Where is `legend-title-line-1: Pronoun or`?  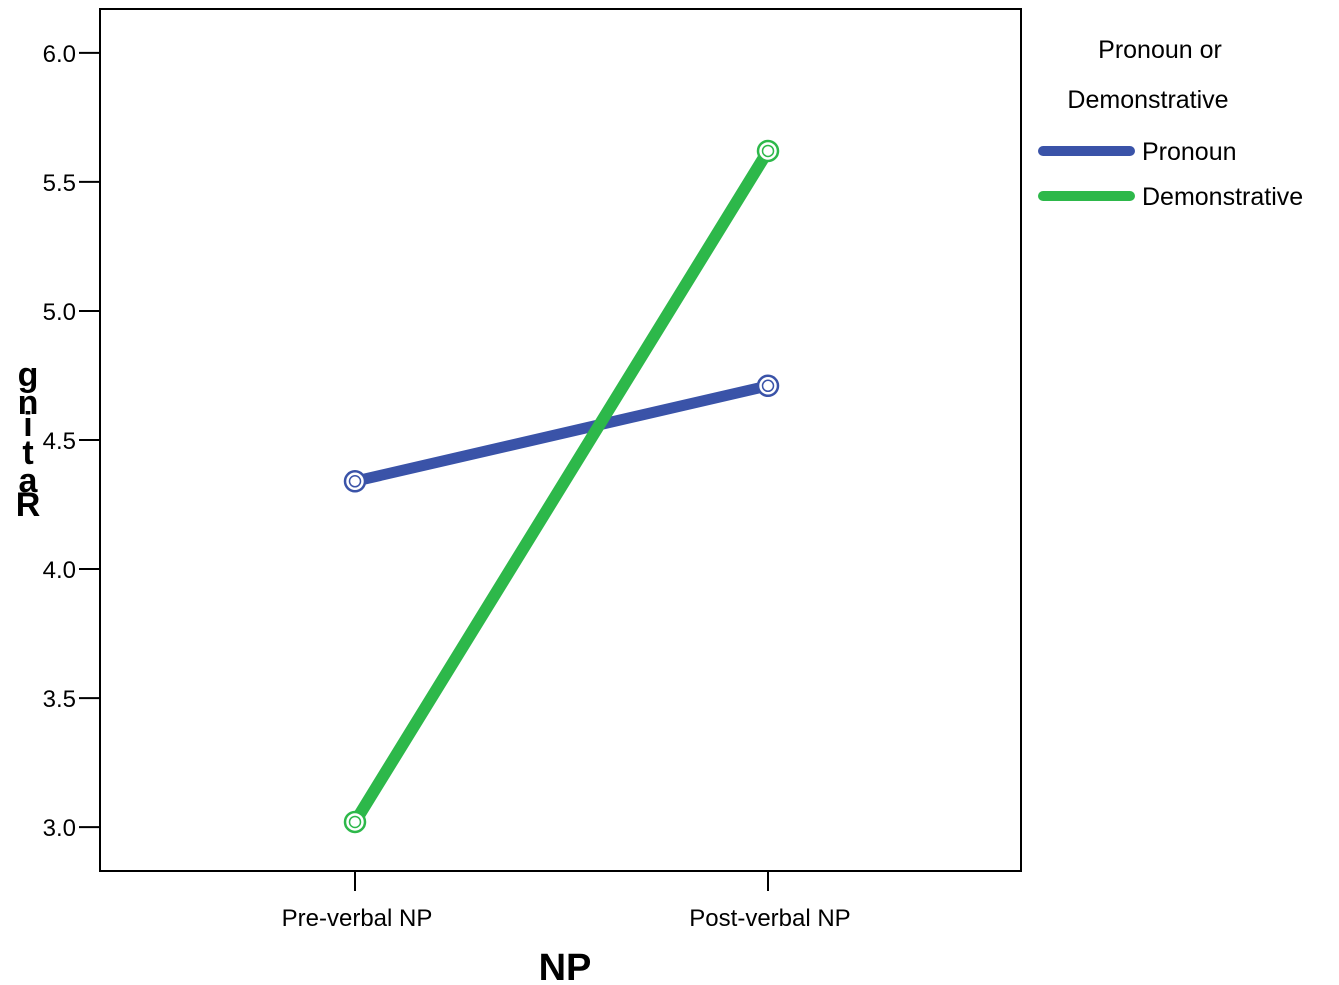 legend-title-line-1: Pronoun or is located at coordinates (1160, 50).